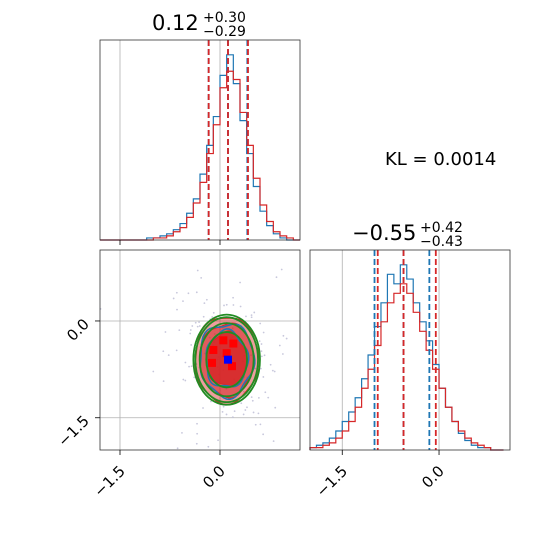 The width and height of the screenshot is (550, 550). What do you see at coordinates (384, 233) in the screenshot?
I see `param-1-median: −0.55` at bounding box center [384, 233].